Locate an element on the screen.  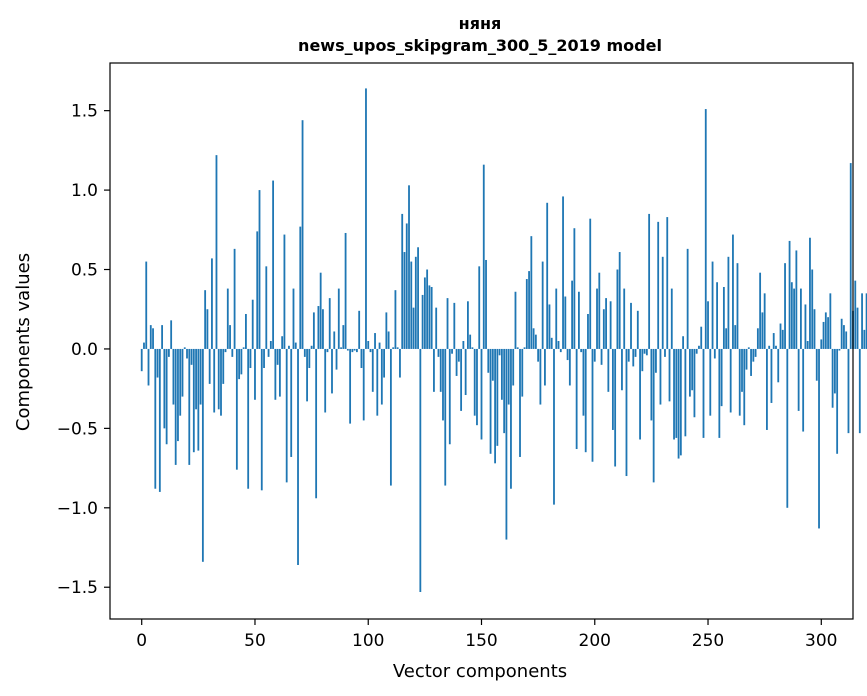
chart-title: няня is located at coordinates (480, 23).